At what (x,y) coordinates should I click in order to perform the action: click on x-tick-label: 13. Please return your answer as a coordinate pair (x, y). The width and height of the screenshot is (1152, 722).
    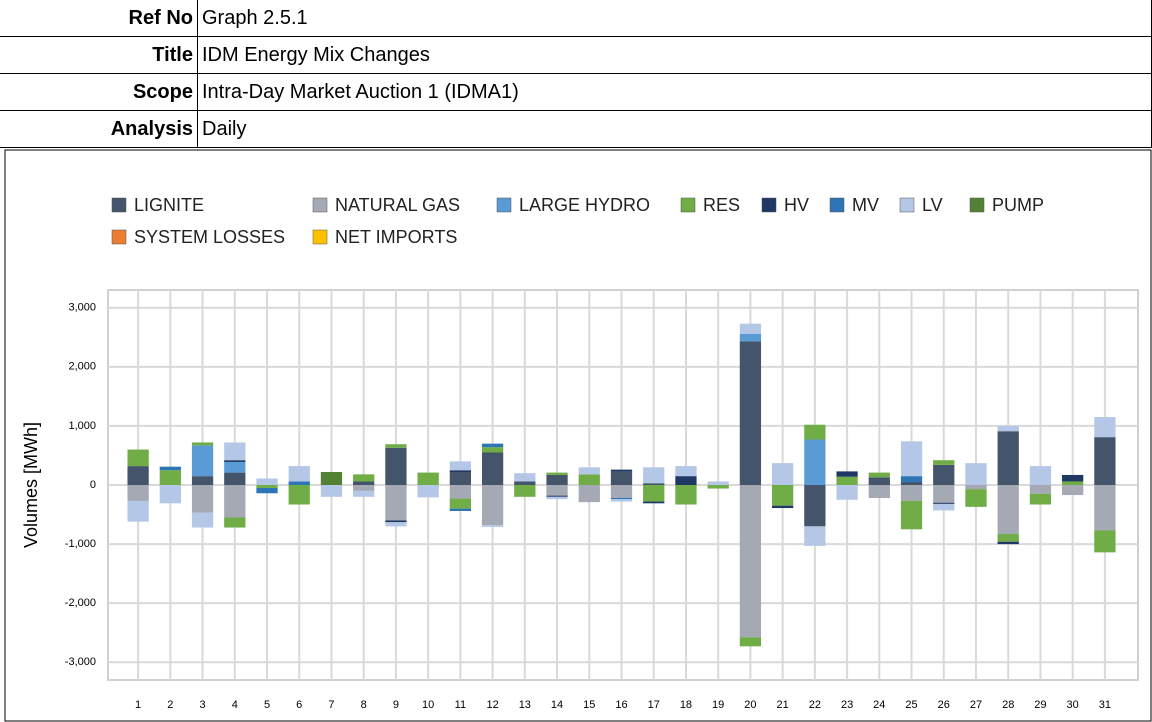
    Looking at the image, I should click on (525, 705).